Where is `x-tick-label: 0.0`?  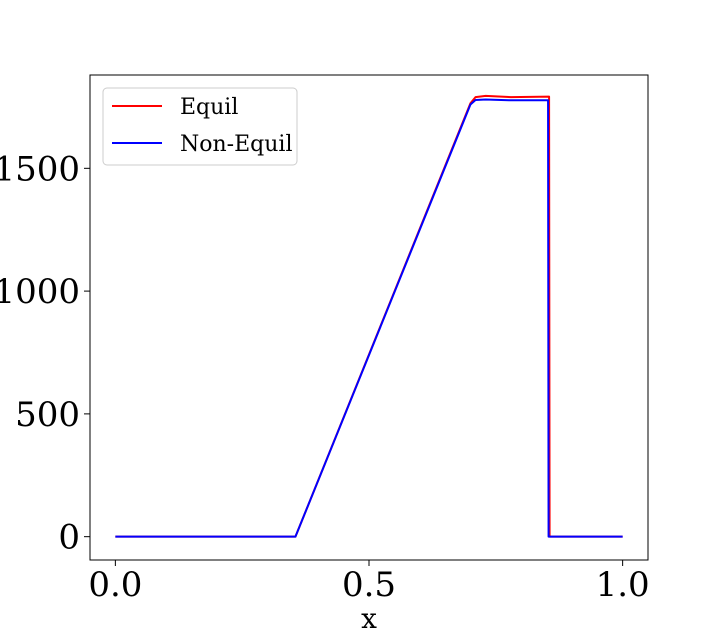
x-tick-label: 0.0 is located at coordinates (115, 585).